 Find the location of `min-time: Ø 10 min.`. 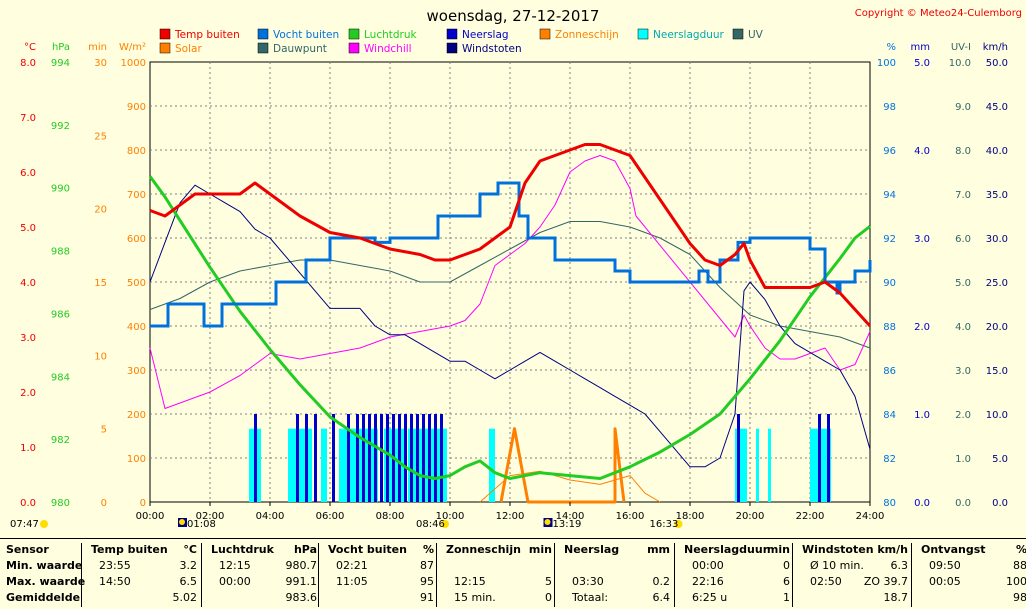

min-time: Ø 10 min. is located at coordinates (837, 565).